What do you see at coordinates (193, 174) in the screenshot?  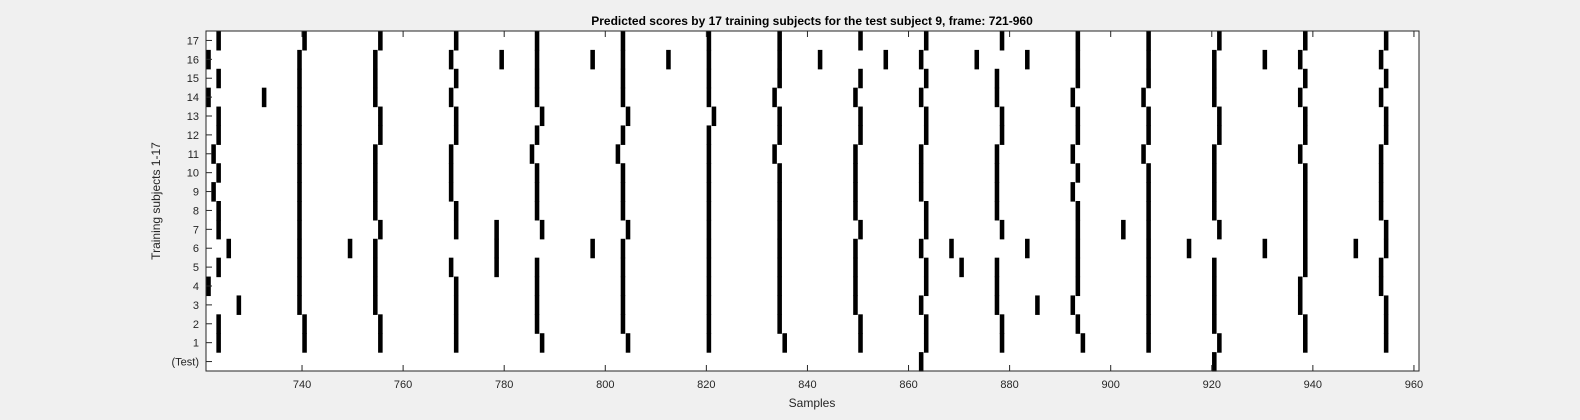 I see `y-tick-label: 10` at bounding box center [193, 174].